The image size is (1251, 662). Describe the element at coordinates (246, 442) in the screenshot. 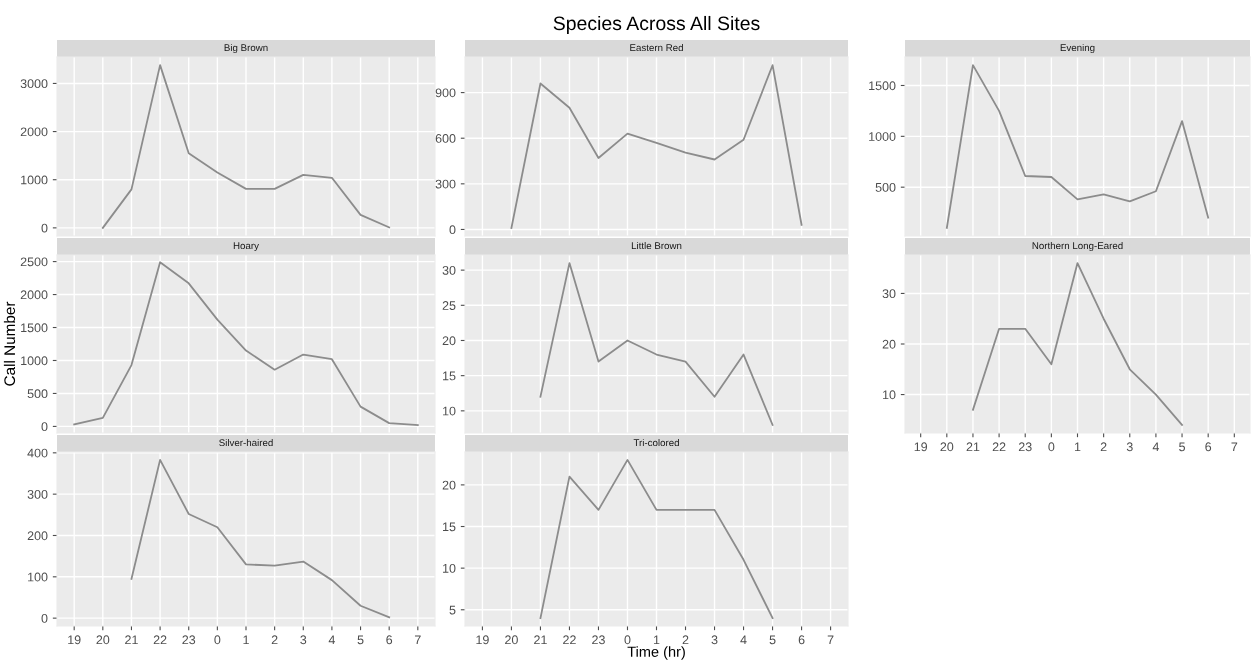

I see `chart-title: Silver-haired` at that location.